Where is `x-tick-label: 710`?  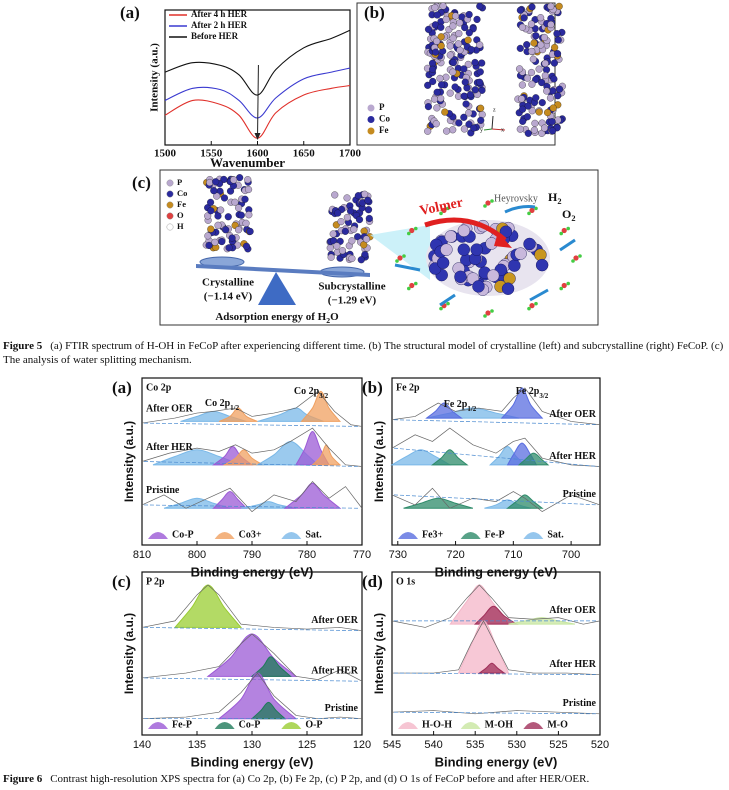 x-tick-label: 710 is located at coordinates (513, 555).